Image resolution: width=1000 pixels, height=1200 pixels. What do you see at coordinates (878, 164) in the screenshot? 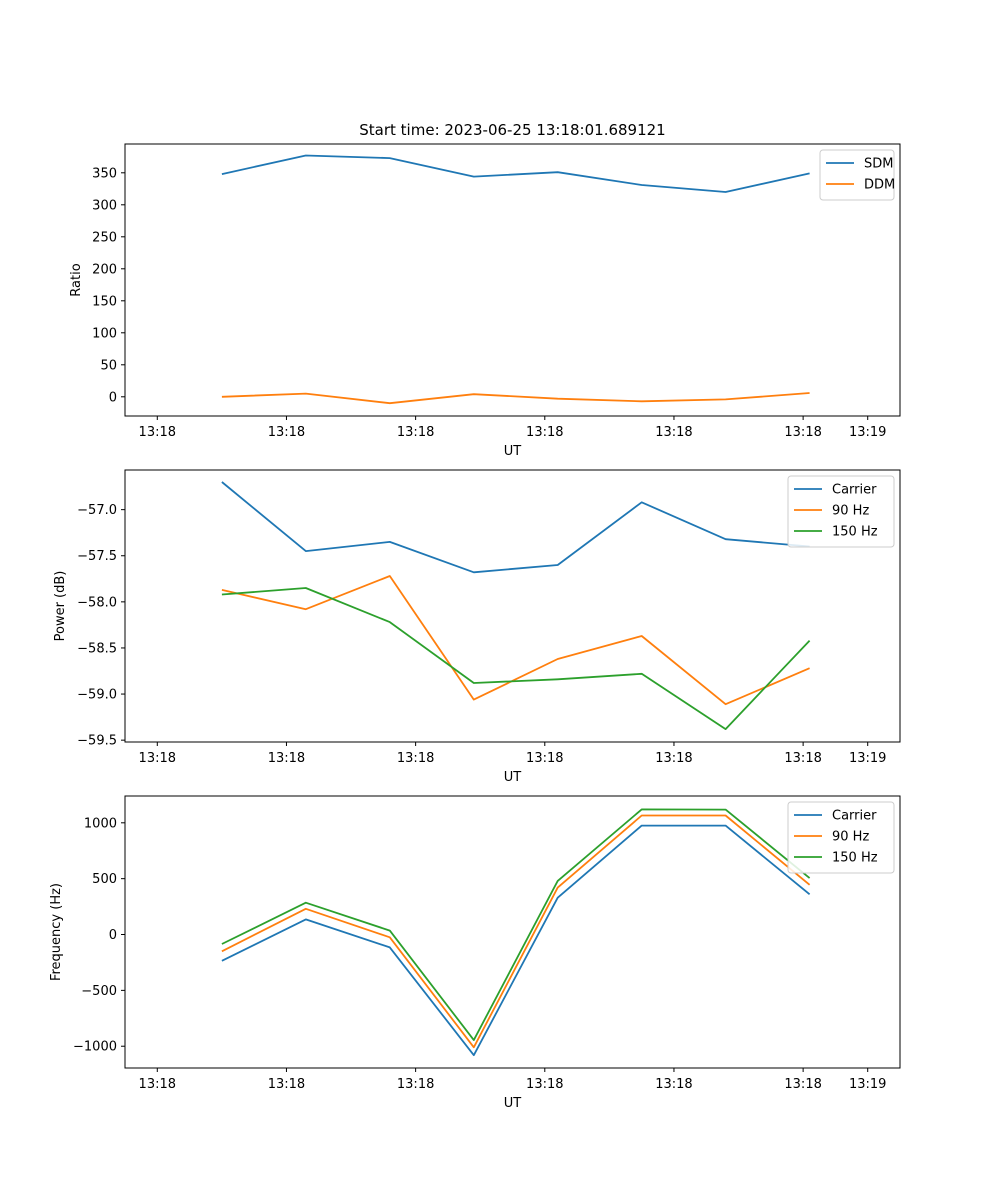
I see `legend-label: SDM` at bounding box center [878, 164].